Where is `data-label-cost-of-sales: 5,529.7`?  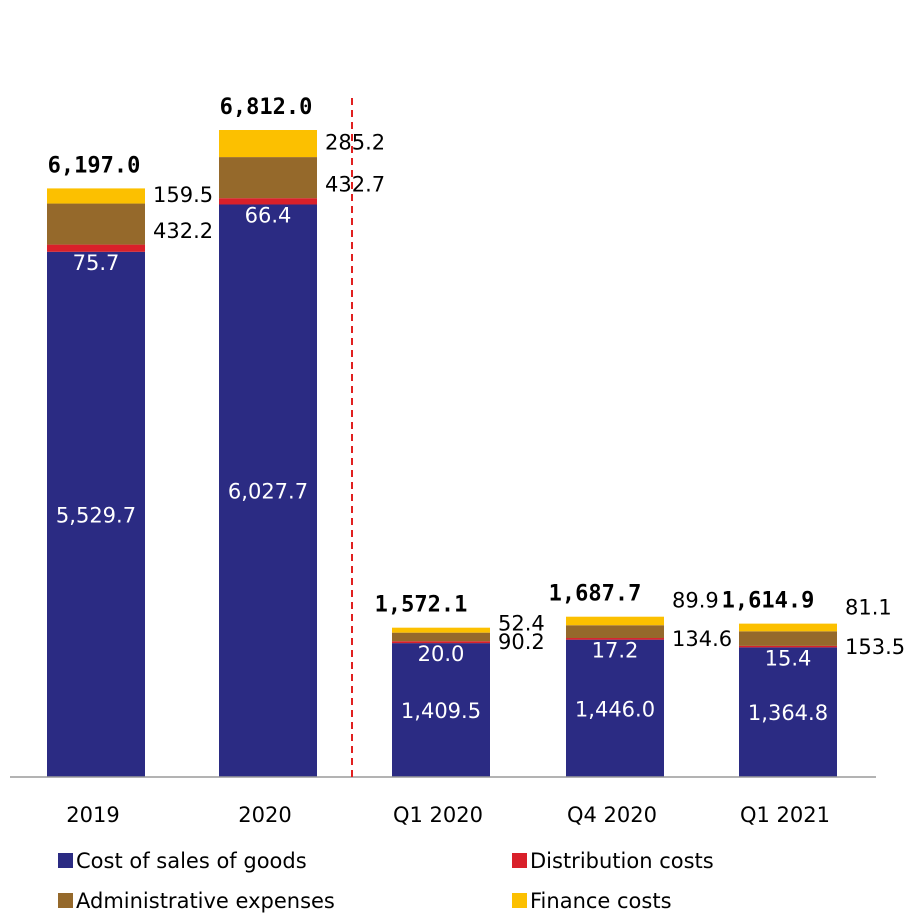
data-label-cost-of-sales: 5,529.7 is located at coordinates (96, 515).